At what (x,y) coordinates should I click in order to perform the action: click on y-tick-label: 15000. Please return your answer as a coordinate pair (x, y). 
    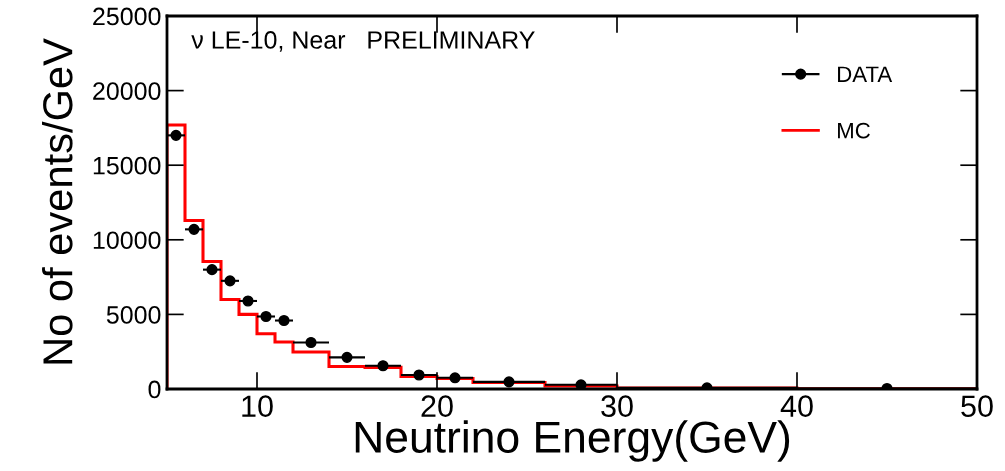
    Looking at the image, I should click on (127, 165).